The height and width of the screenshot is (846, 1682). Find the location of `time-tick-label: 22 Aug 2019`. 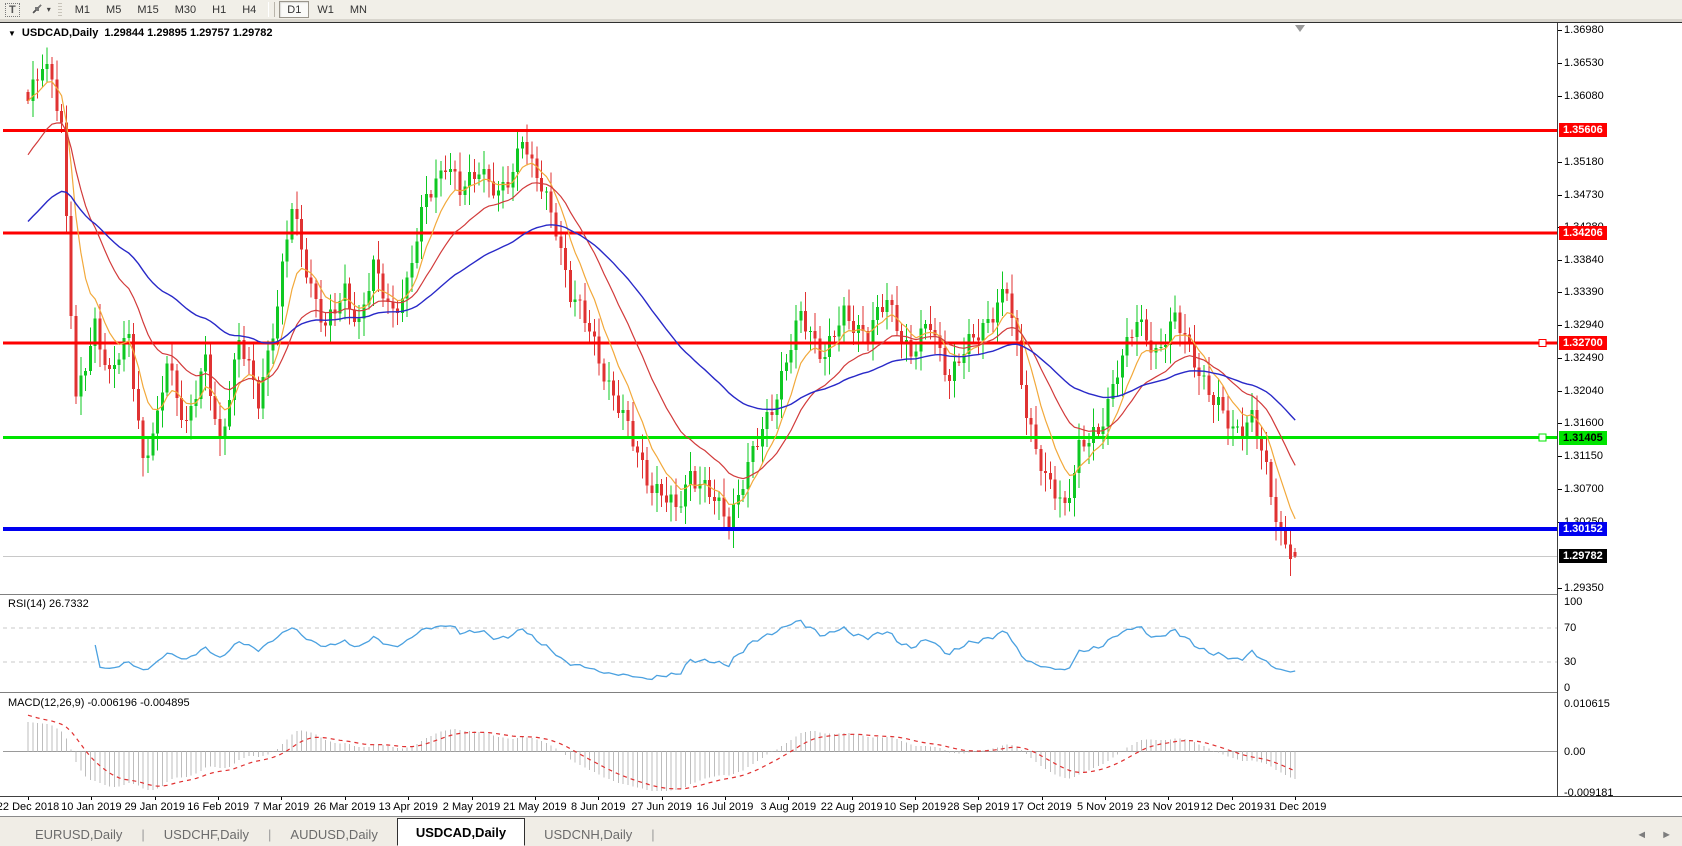

time-tick-label: 22 Aug 2019 is located at coordinates (851, 807).